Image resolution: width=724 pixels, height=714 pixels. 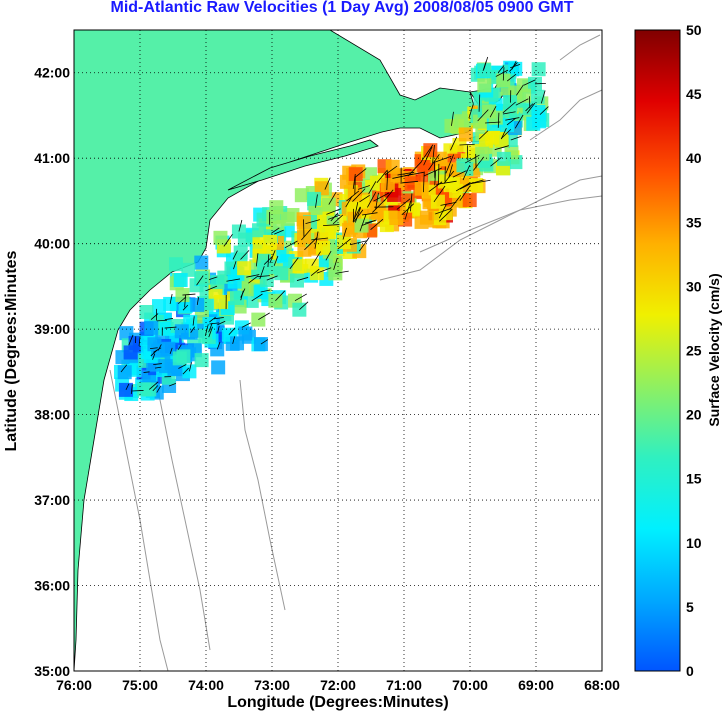 I want to click on colorbar-tick-label: 25, so click(x=694, y=351).